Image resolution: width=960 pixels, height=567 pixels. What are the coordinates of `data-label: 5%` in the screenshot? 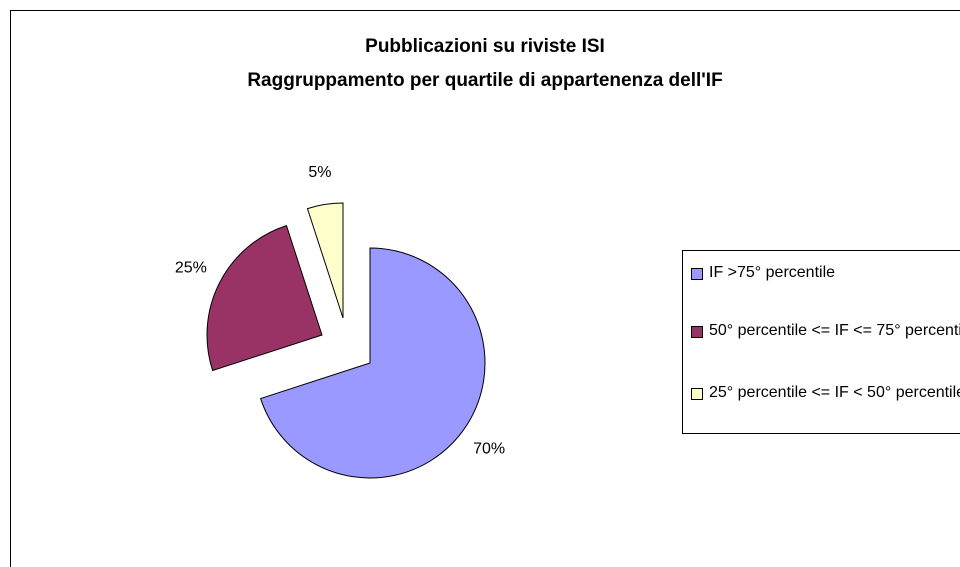 It's located at (319, 172).